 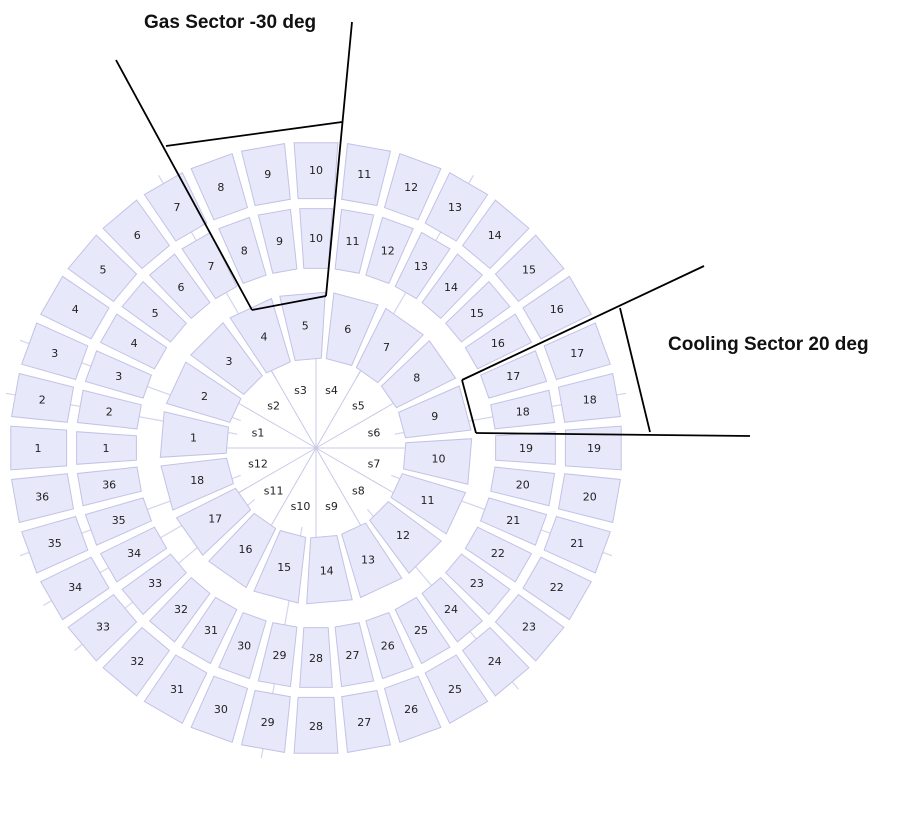 I want to click on middle-tile-label: 12, so click(x=388, y=251).